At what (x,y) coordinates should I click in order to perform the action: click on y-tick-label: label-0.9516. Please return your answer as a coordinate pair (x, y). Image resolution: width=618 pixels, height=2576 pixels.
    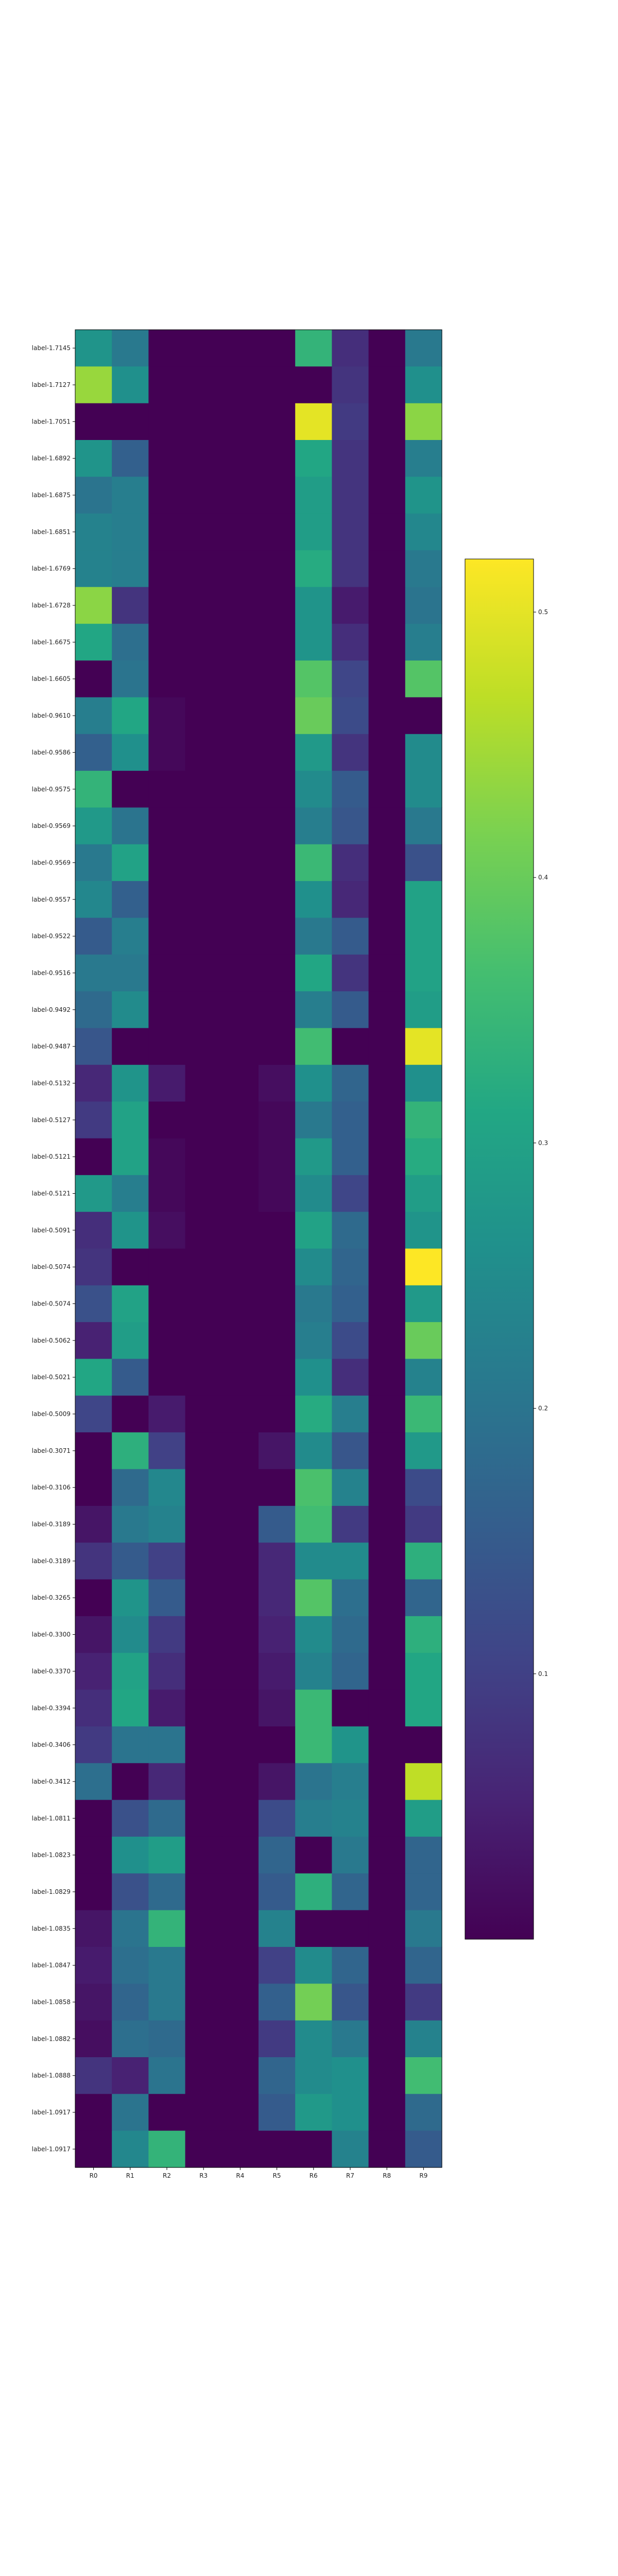
    Looking at the image, I should click on (51, 972).